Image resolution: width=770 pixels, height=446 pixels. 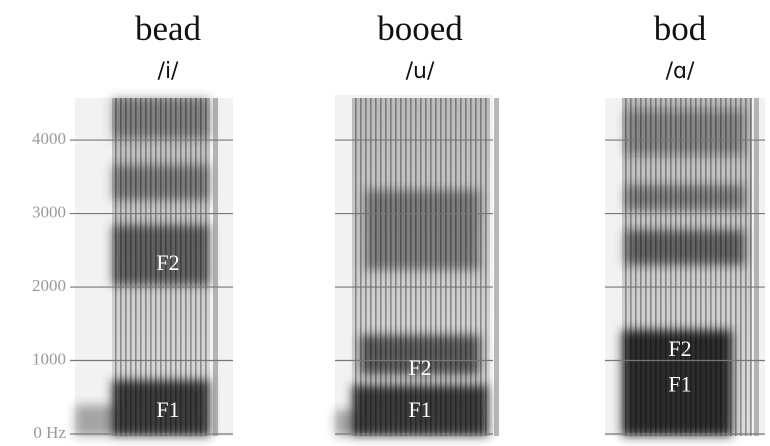 What do you see at coordinates (680, 28) in the screenshot?
I see `word: bod` at bounding box center [680, 28].